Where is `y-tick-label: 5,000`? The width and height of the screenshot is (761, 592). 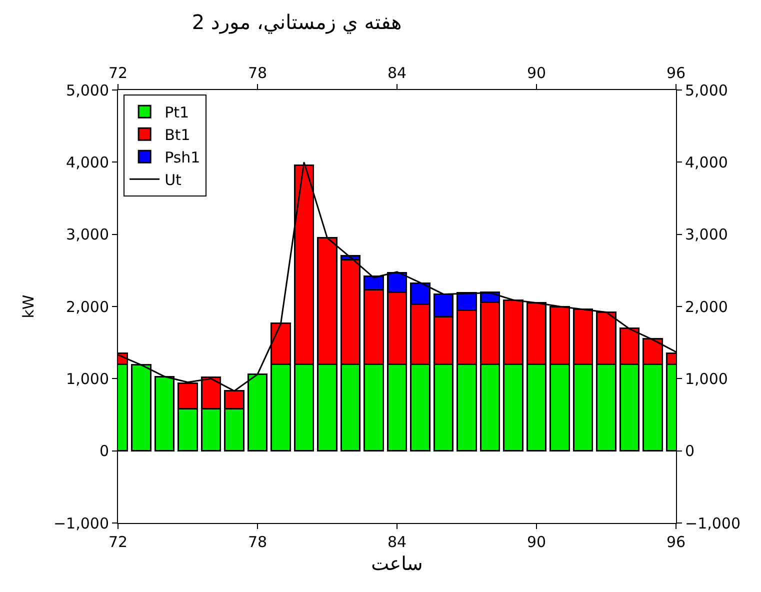 y-tick-label: 5,000 is located at coordinates (87, 90).